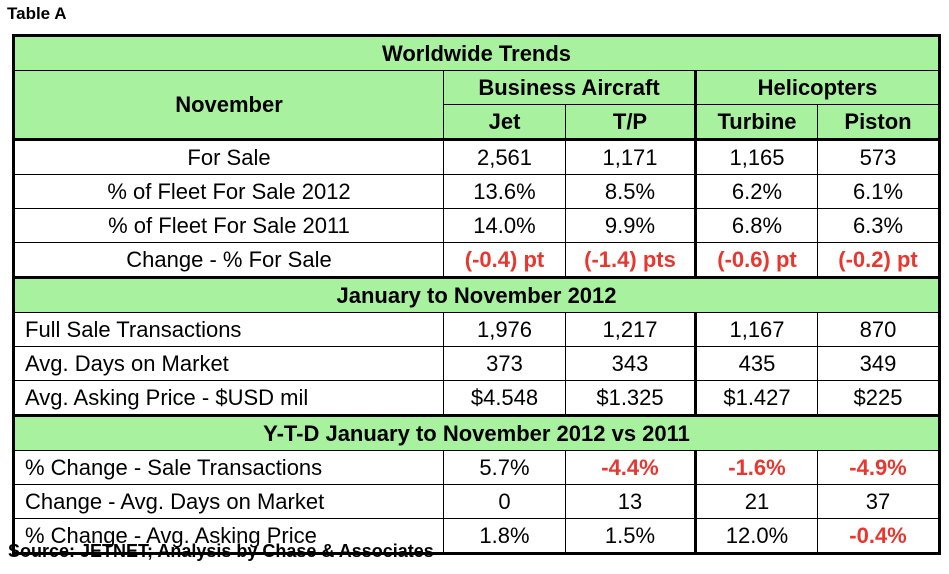  What do you see at coordinates (504, 225) in the screenshot?
I see `data-cell: 14.0%` at bounding box center [504, 225].